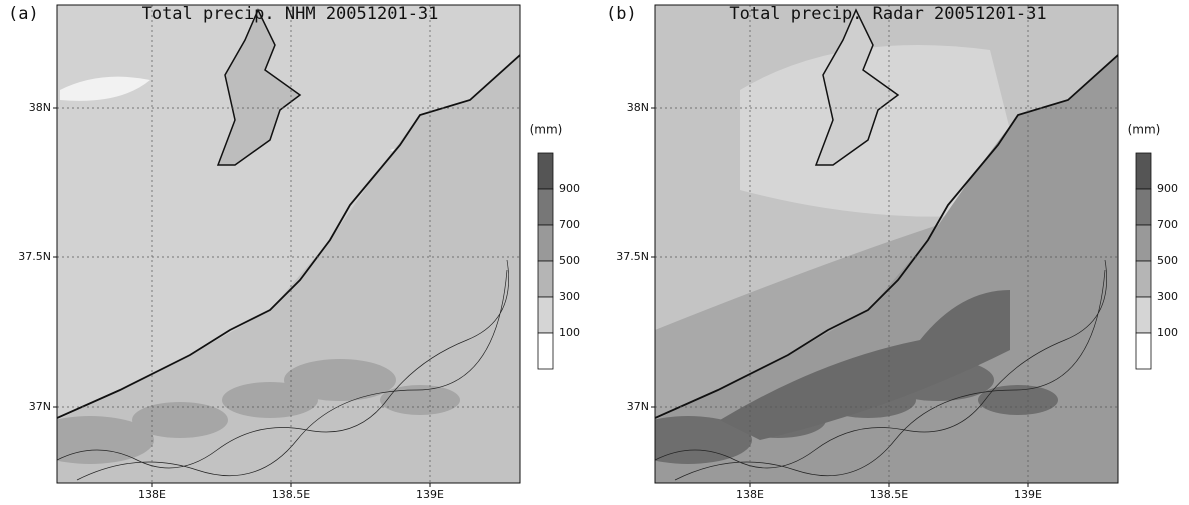 This screenshot has height=505, width=1189. What do you see at coordinates (23, 14) in the screenshot?
I see `panel-label: (a)` at bounding box center [23, 14].